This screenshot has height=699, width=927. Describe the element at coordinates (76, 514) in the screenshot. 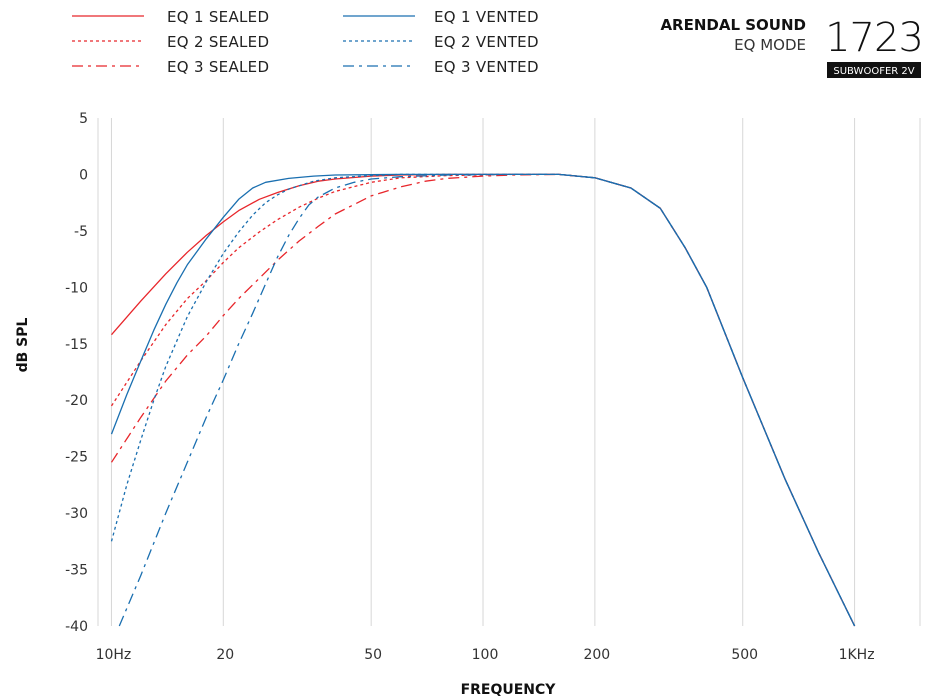

I see `y-tick-label: -30` at that location.